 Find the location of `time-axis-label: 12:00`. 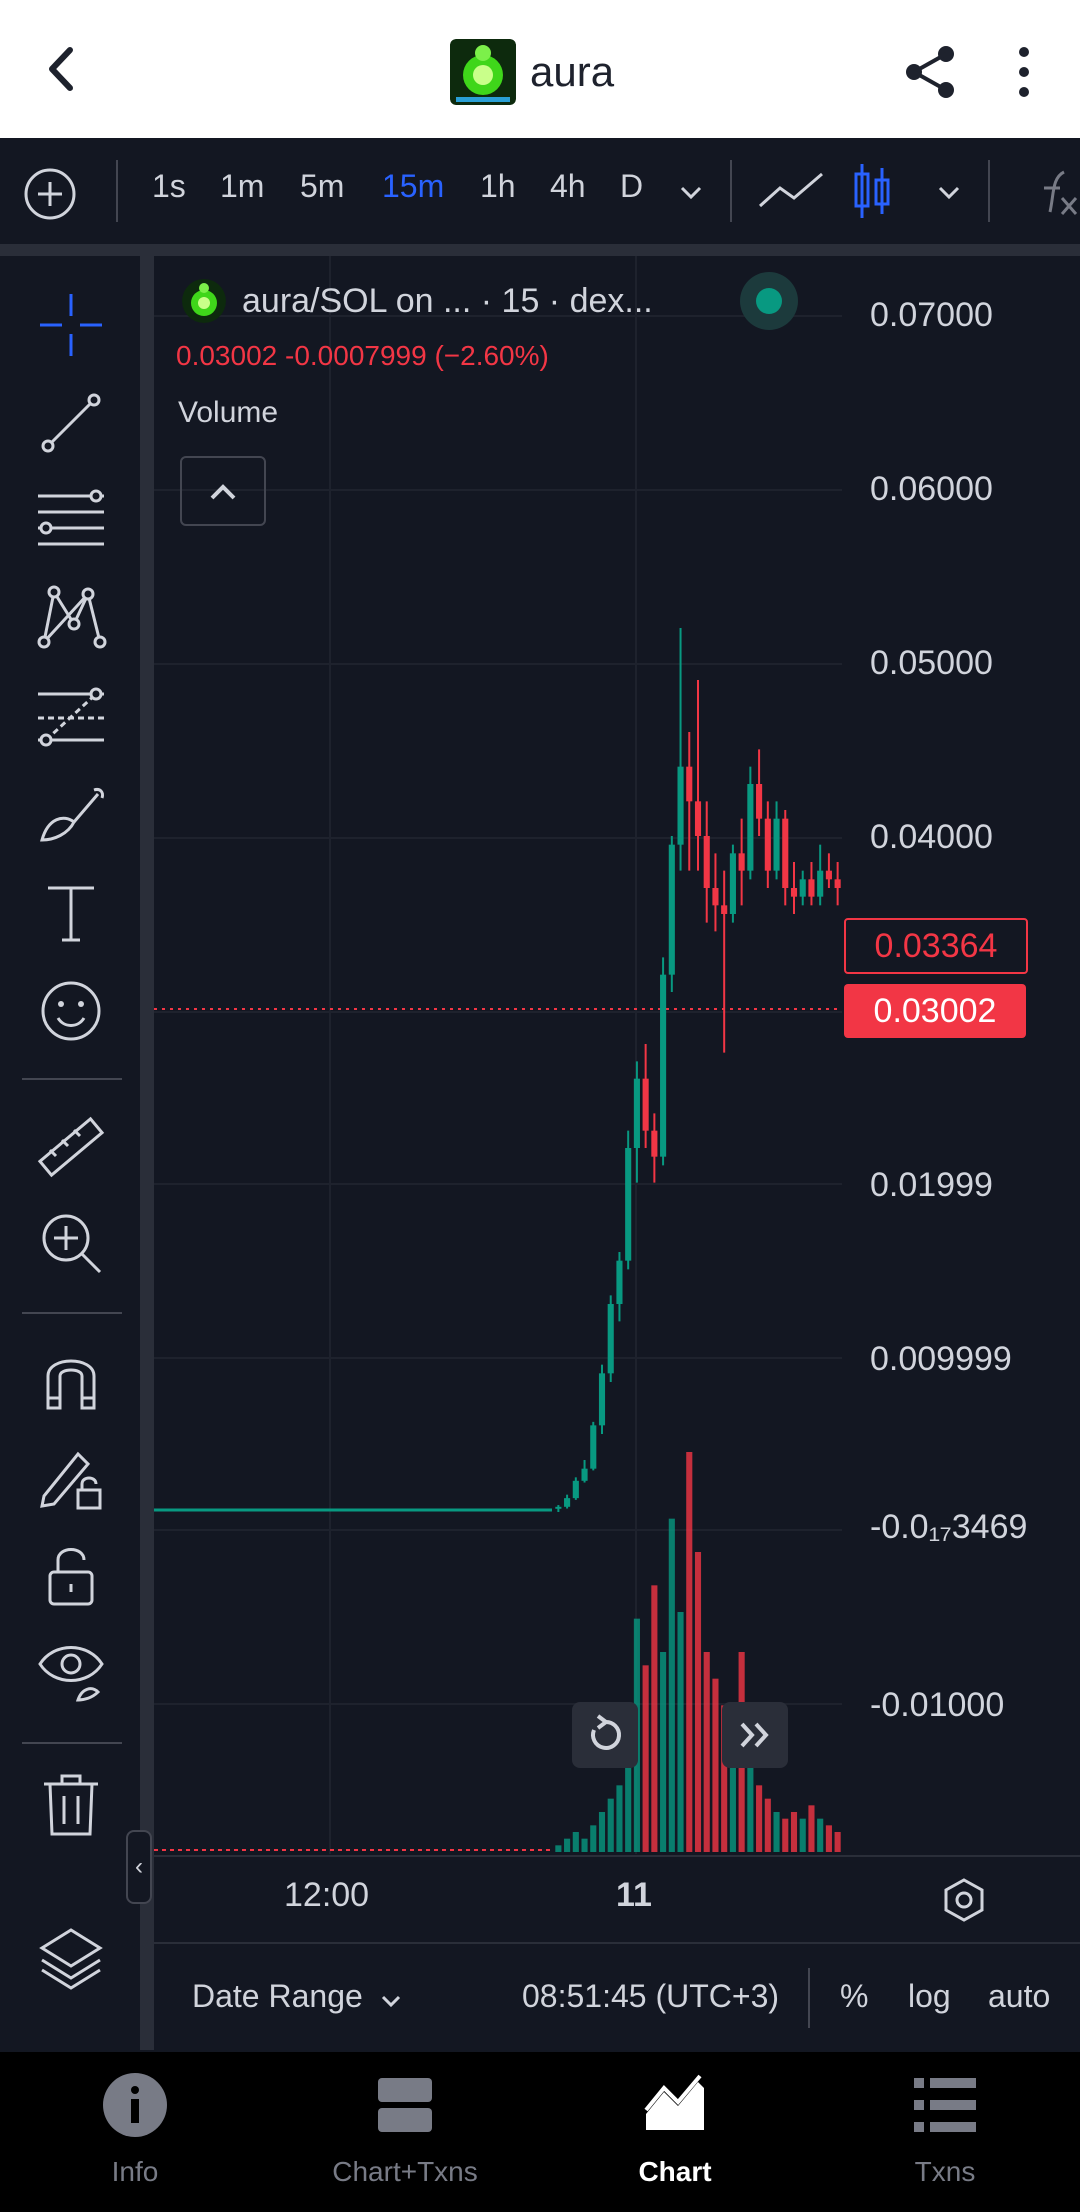

time-axis-label: 12:00 is located at coordinates (327, 1895).